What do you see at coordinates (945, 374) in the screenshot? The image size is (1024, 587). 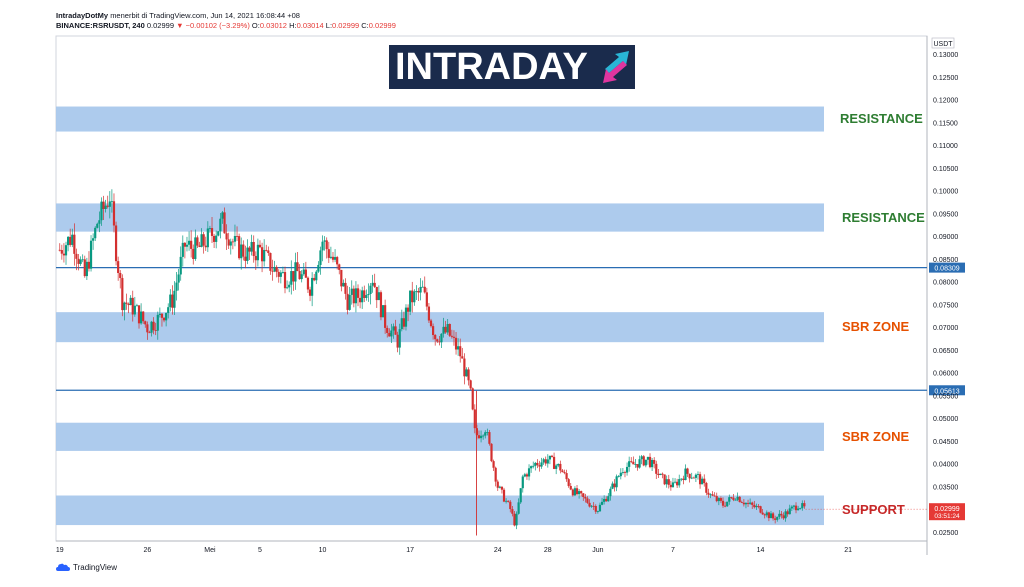 I see `y-tick-label: 0.06000` at bounding box center [945, 374].